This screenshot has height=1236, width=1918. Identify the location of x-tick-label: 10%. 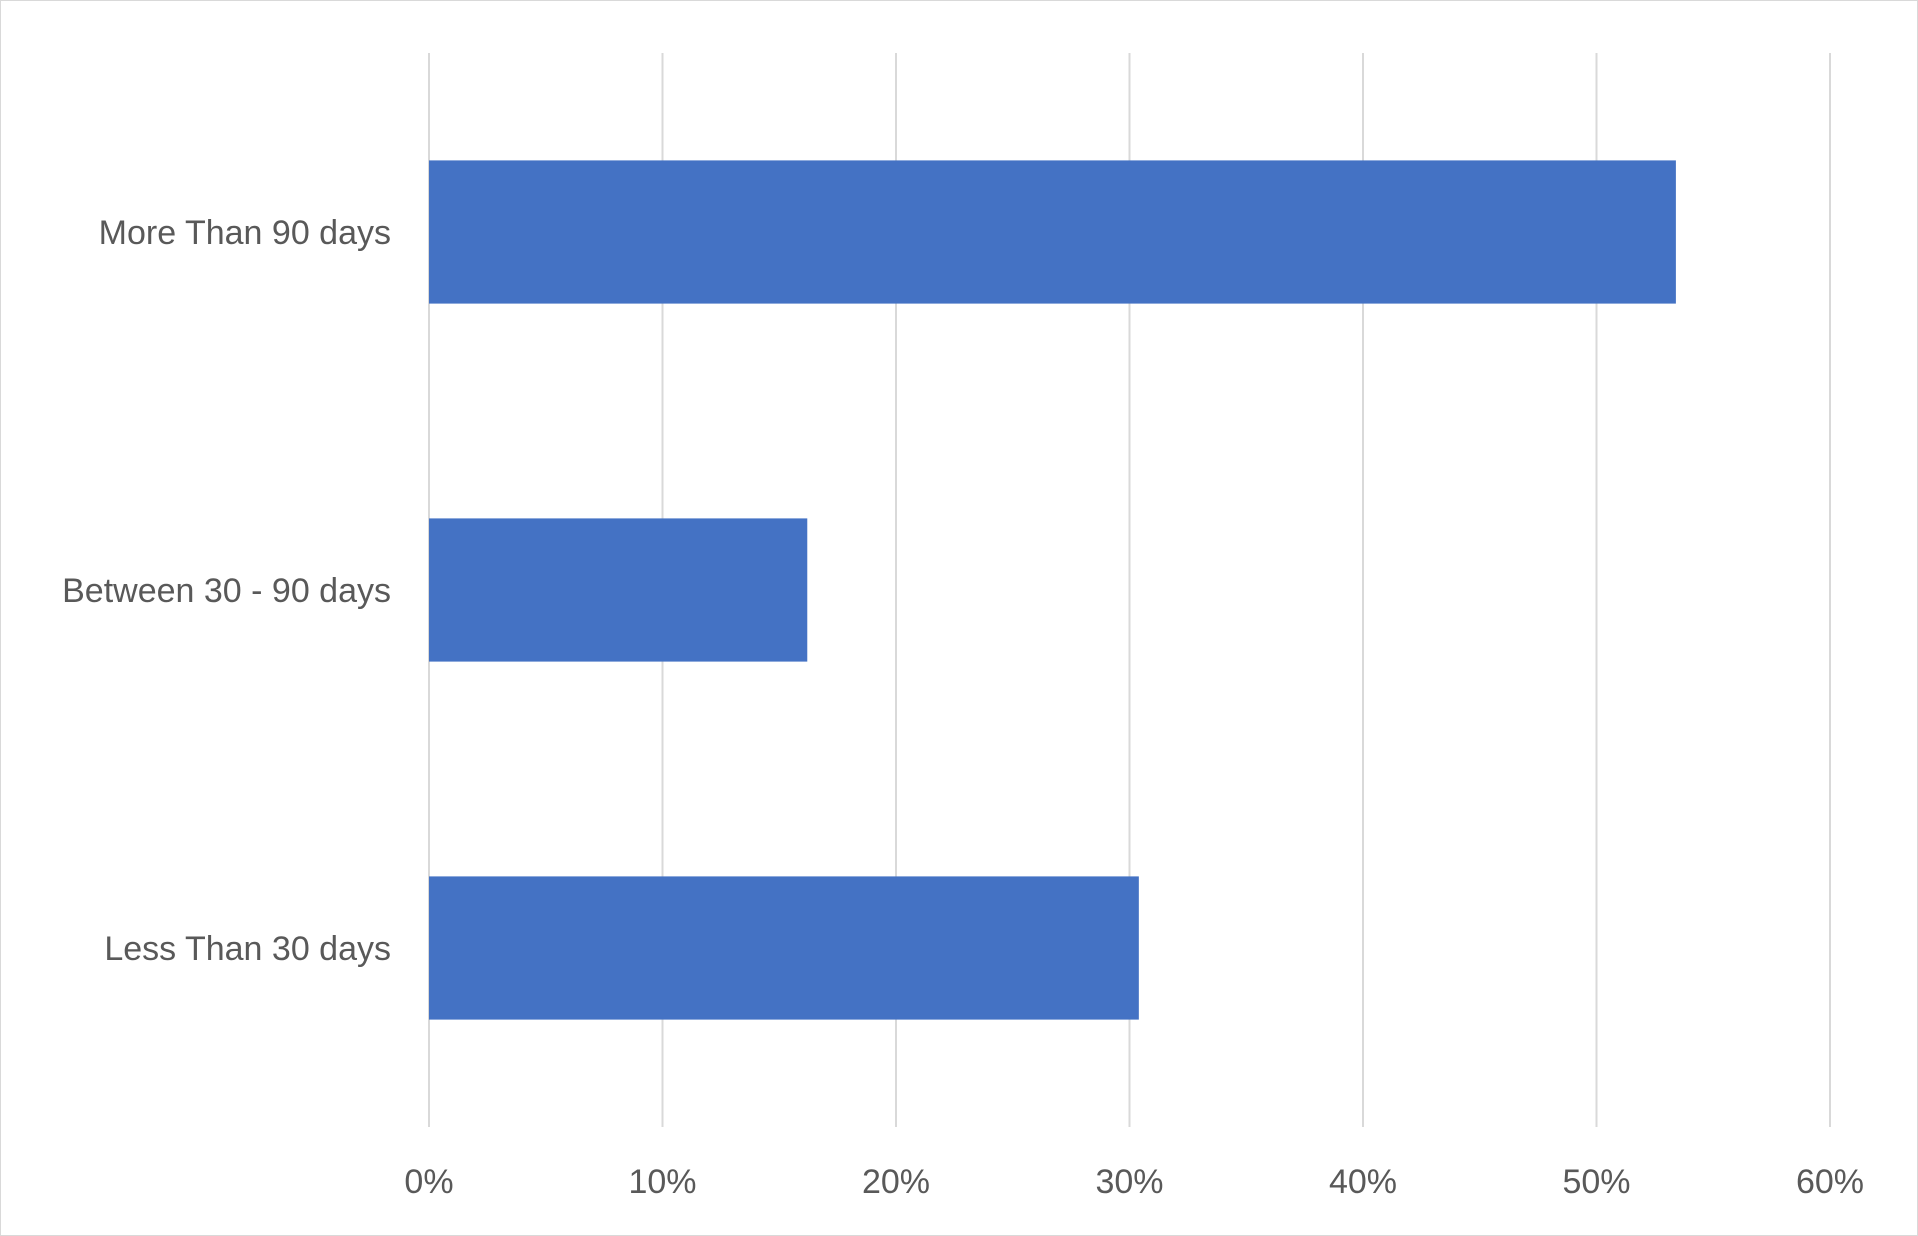
(662, 1182).